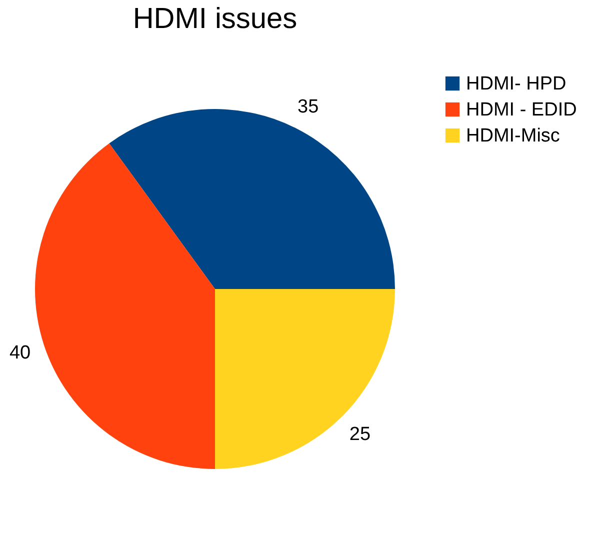 The image size is (591, 551). What do you see at coordinates (305, 379) in the screenshot?
I see `pie-slice` at bounding box center [305, 379].